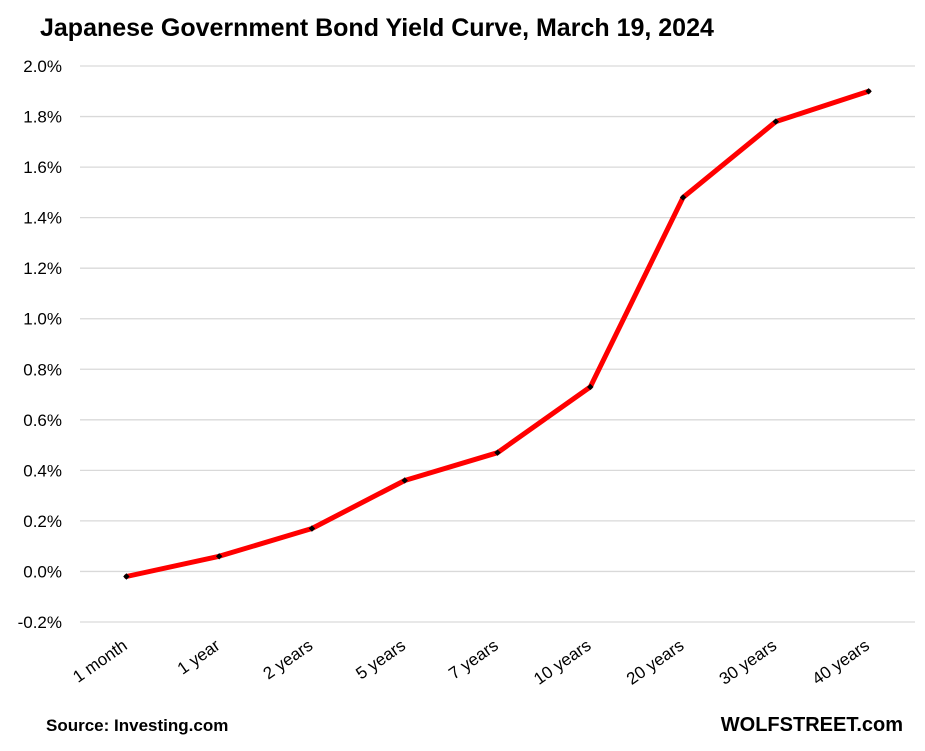  I want to click on y-tick-label: 0.0%, so click(42, 571).